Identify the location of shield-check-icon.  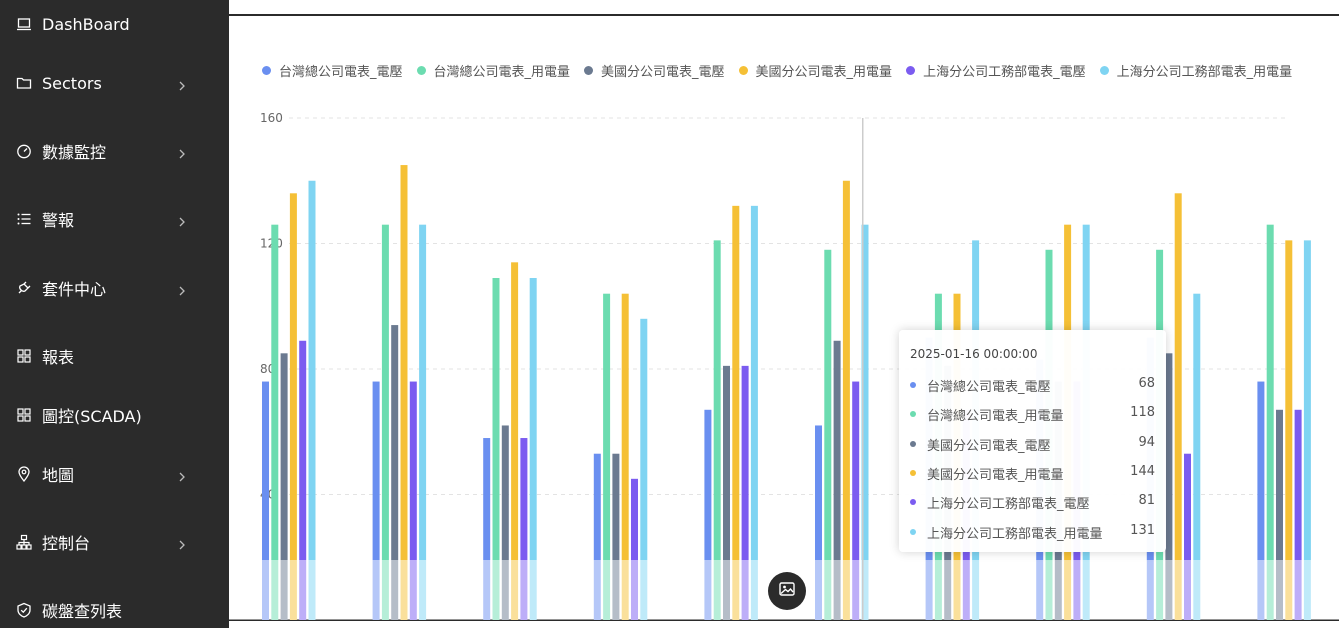
(24, 610).